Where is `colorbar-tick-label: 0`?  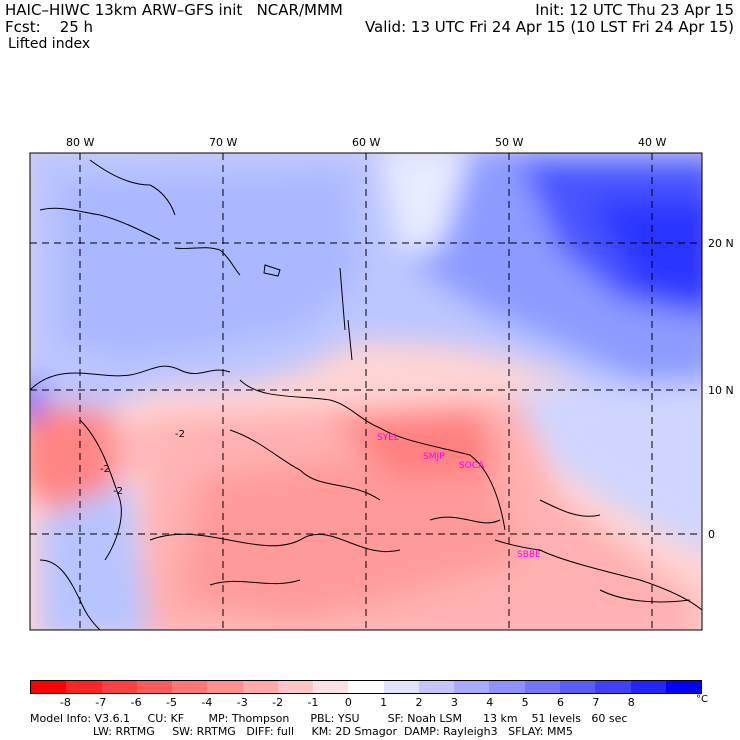 colorbar-tick-label: 0 is located at coordinates (348, 702).